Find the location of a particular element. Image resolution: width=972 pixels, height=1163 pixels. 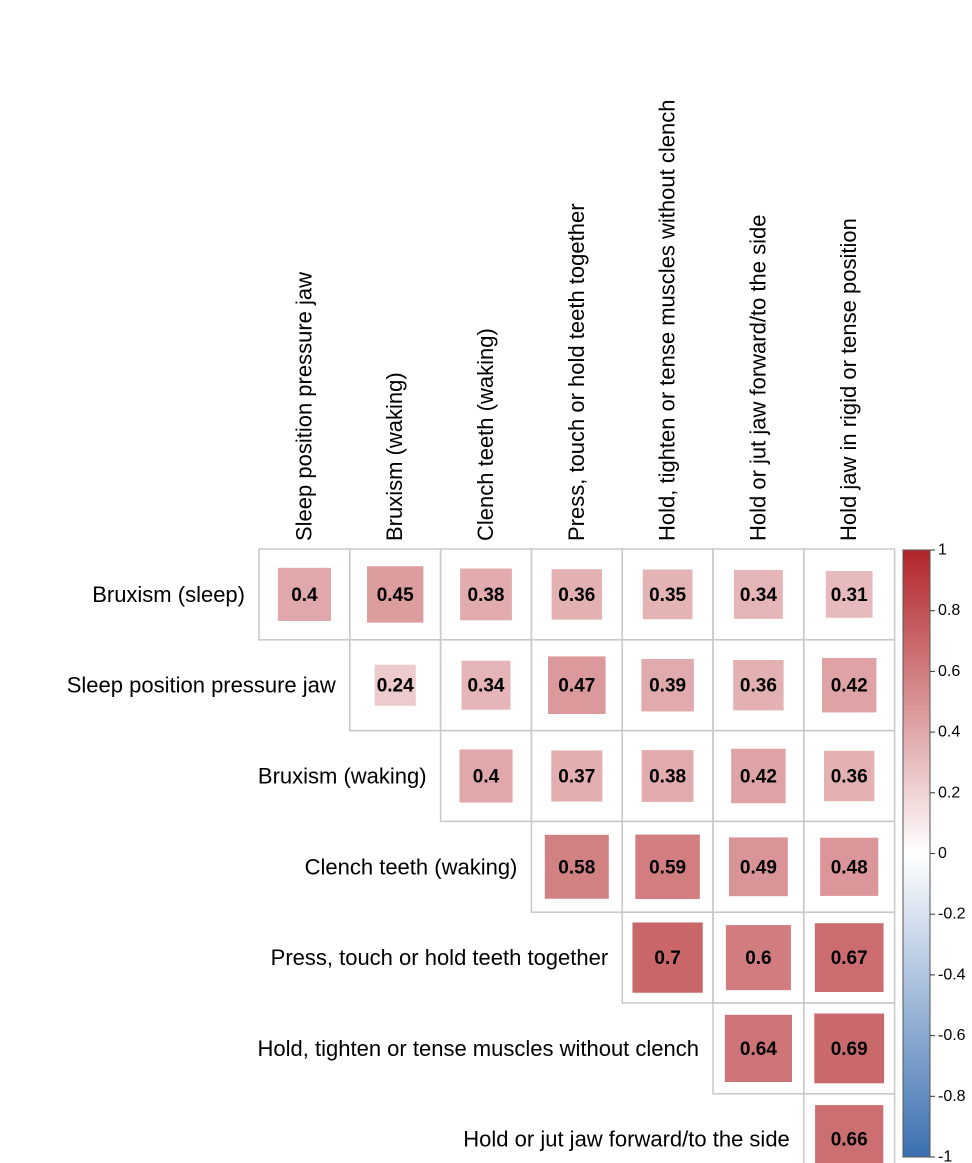

colorbar: 1 0.8 0.6 0.4 0.2 0 -0.2 -0.4 -0.6 -0.8 -1 is located at coordinates (934, 852).